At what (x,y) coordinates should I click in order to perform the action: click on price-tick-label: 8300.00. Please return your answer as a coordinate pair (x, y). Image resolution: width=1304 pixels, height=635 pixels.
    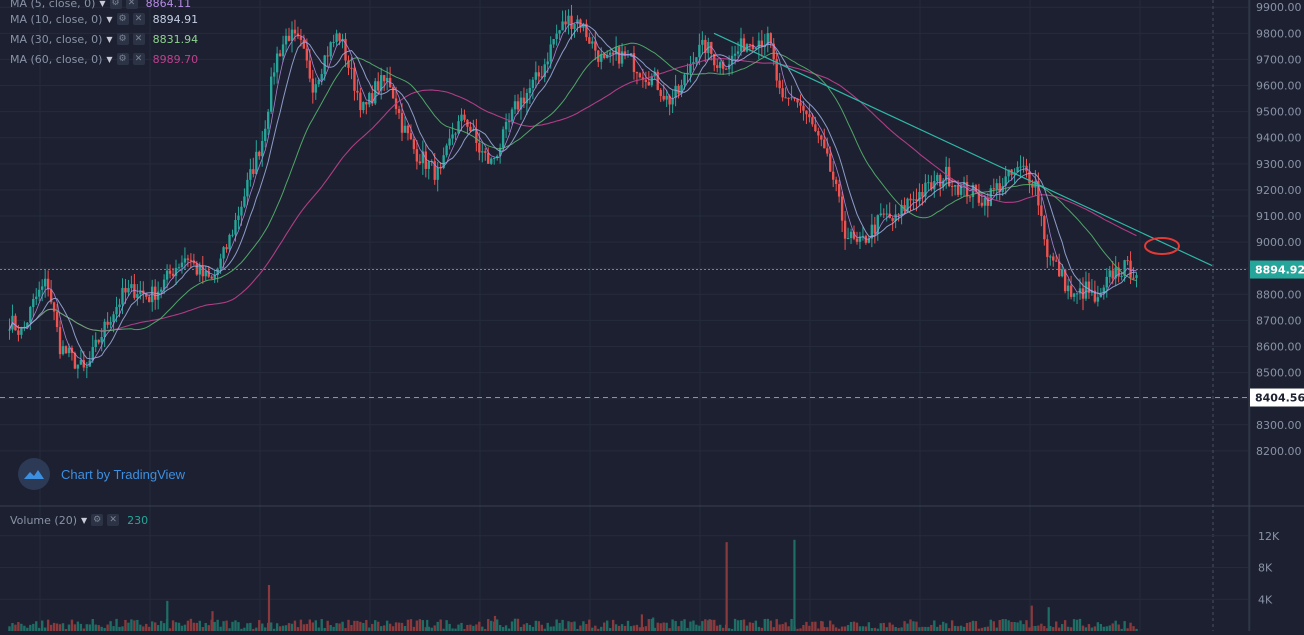
    Looking at the image, I should click on (1279, 425).